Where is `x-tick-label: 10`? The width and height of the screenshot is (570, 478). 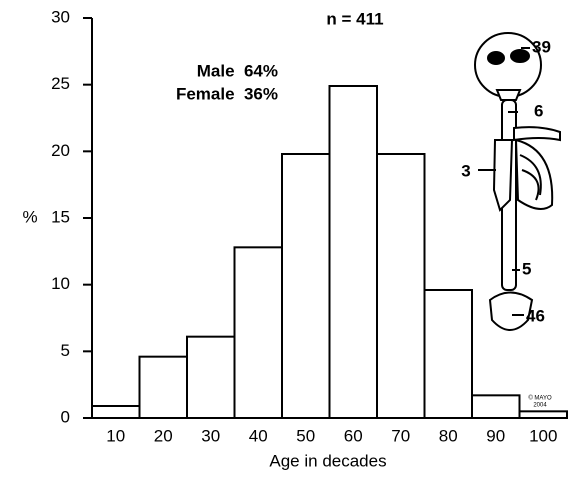
x-tick-label: 10 is located at coordinates (115, 435).